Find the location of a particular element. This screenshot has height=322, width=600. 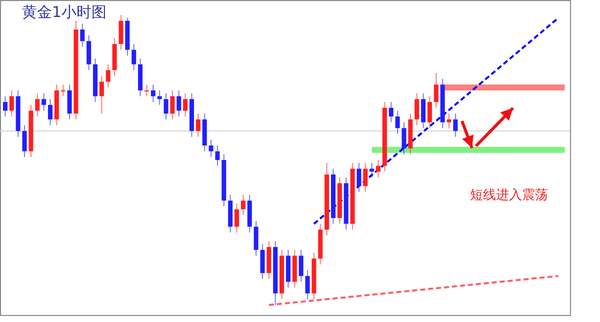

chart-title: 黄金1小时图 is located at coordinates (64, 12).